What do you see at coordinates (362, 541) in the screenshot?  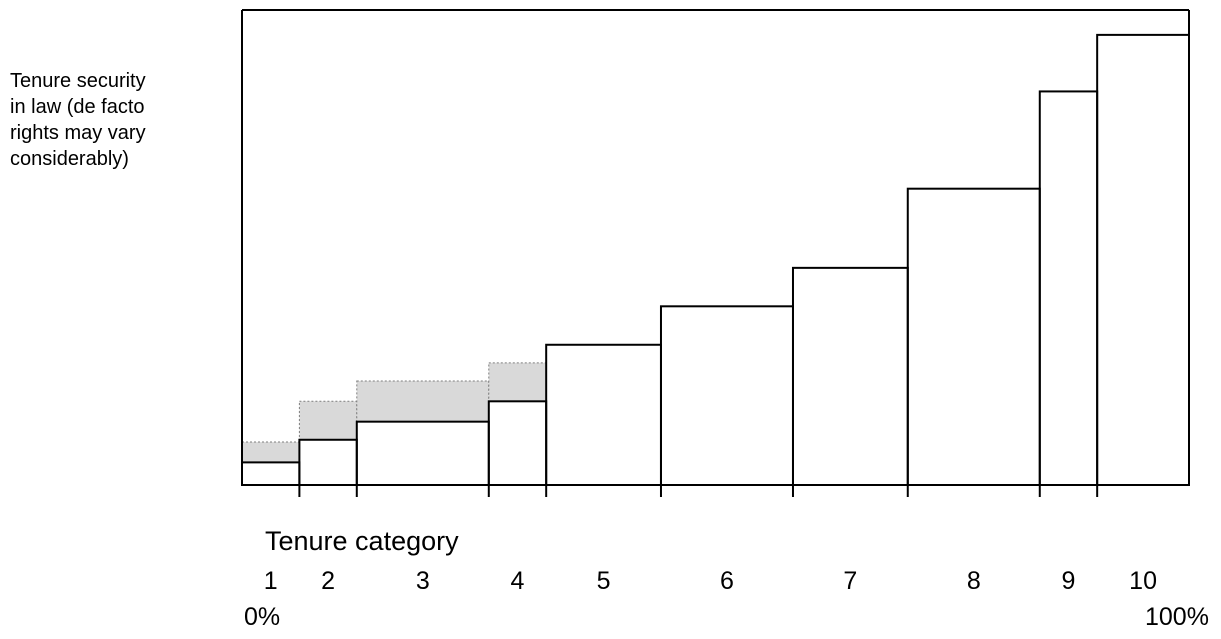 I see `x-axis-title: Tenure category` at bounding box center [362, 541].